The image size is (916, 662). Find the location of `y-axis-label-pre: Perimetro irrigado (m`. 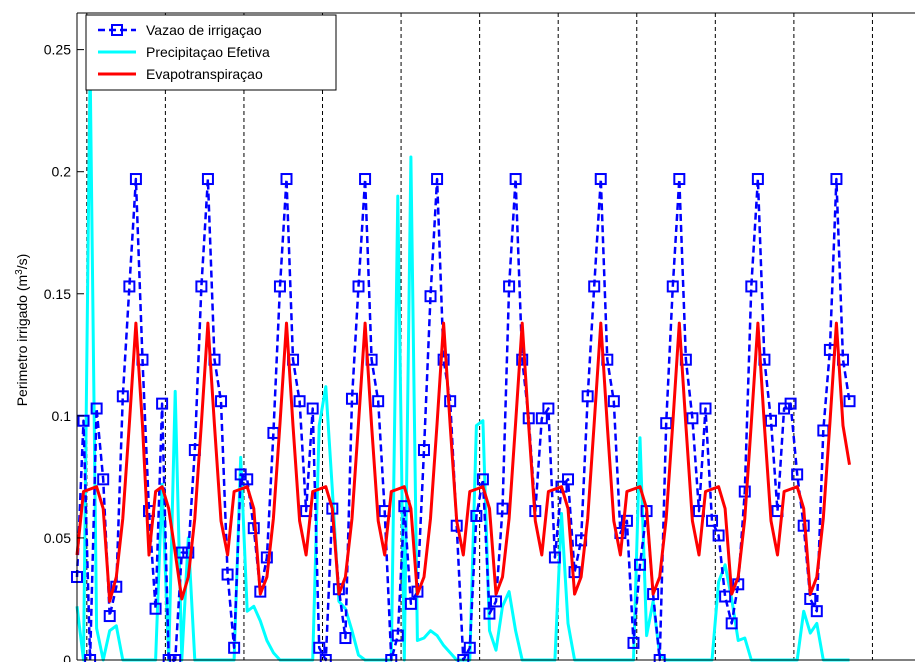

y-axis-label-pre: Perimetro irrigado (m is located at coordinates (22, 340).